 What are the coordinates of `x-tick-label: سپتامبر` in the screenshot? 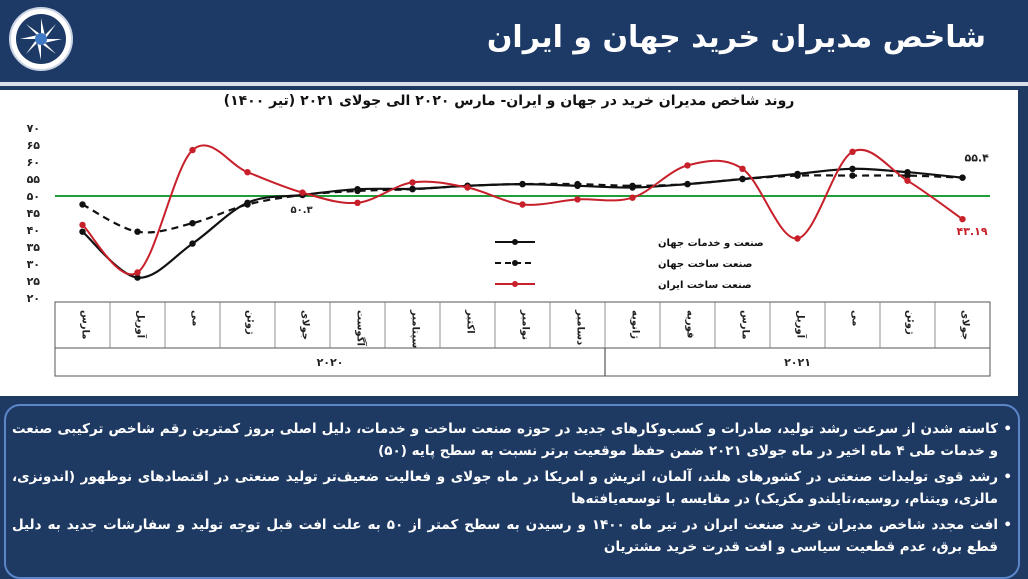 It's located at (415, 328).